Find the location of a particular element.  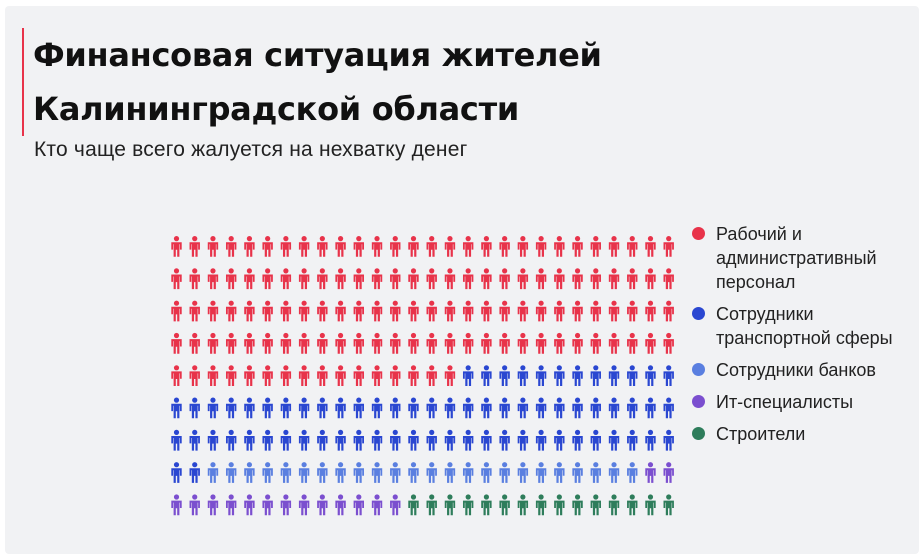

legend-item: Ит-специалисты is located at coordinates (804, 402).